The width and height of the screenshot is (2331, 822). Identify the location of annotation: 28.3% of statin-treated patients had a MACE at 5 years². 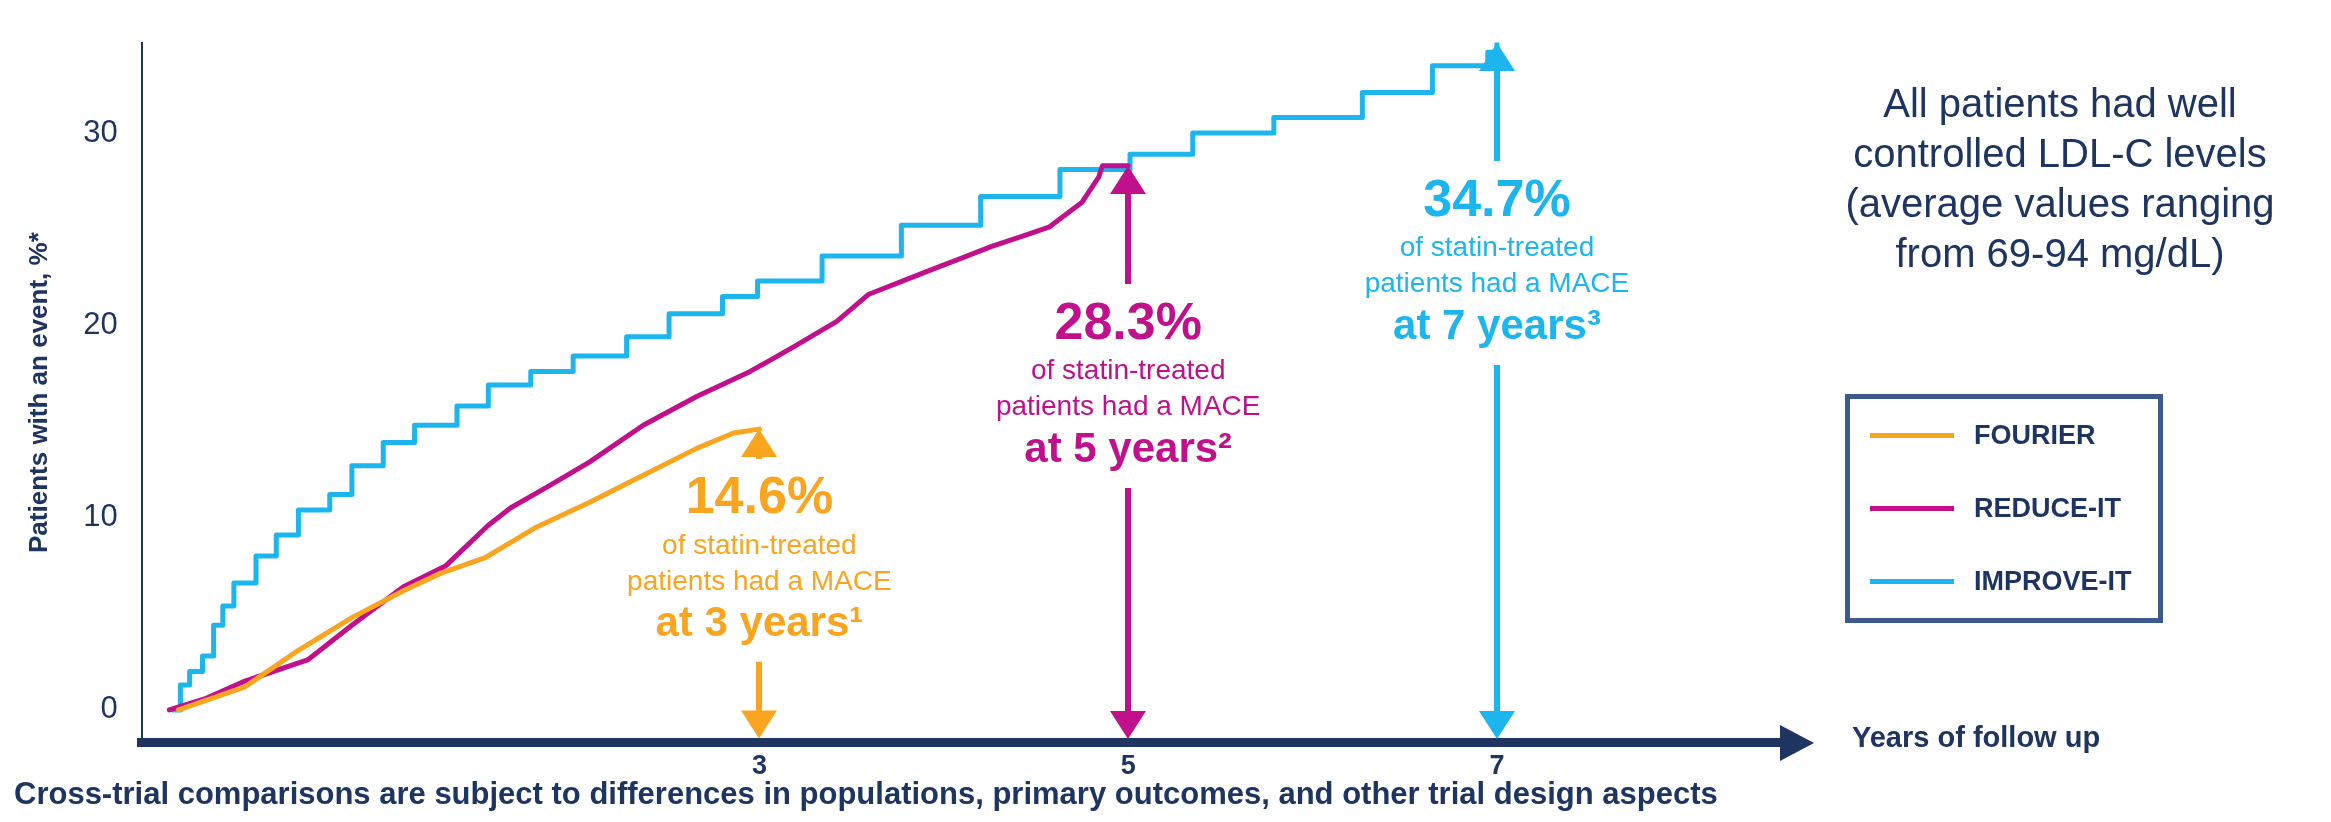
(1128, 382).